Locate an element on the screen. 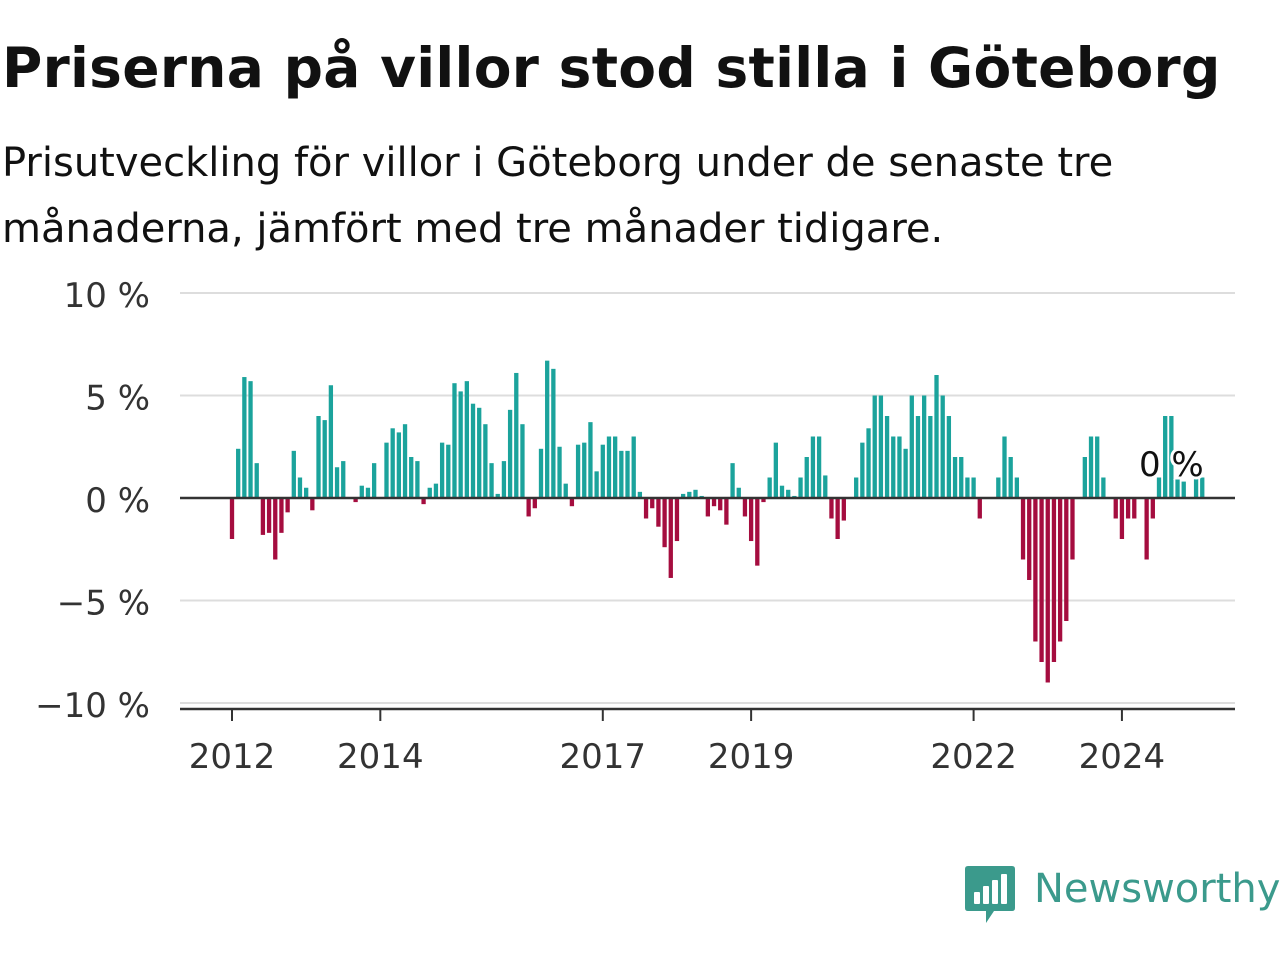 Image resolution: width=1280 pixels, height=960 pixels. y-tick-label: 5 % is located at coordinates (117, 399).